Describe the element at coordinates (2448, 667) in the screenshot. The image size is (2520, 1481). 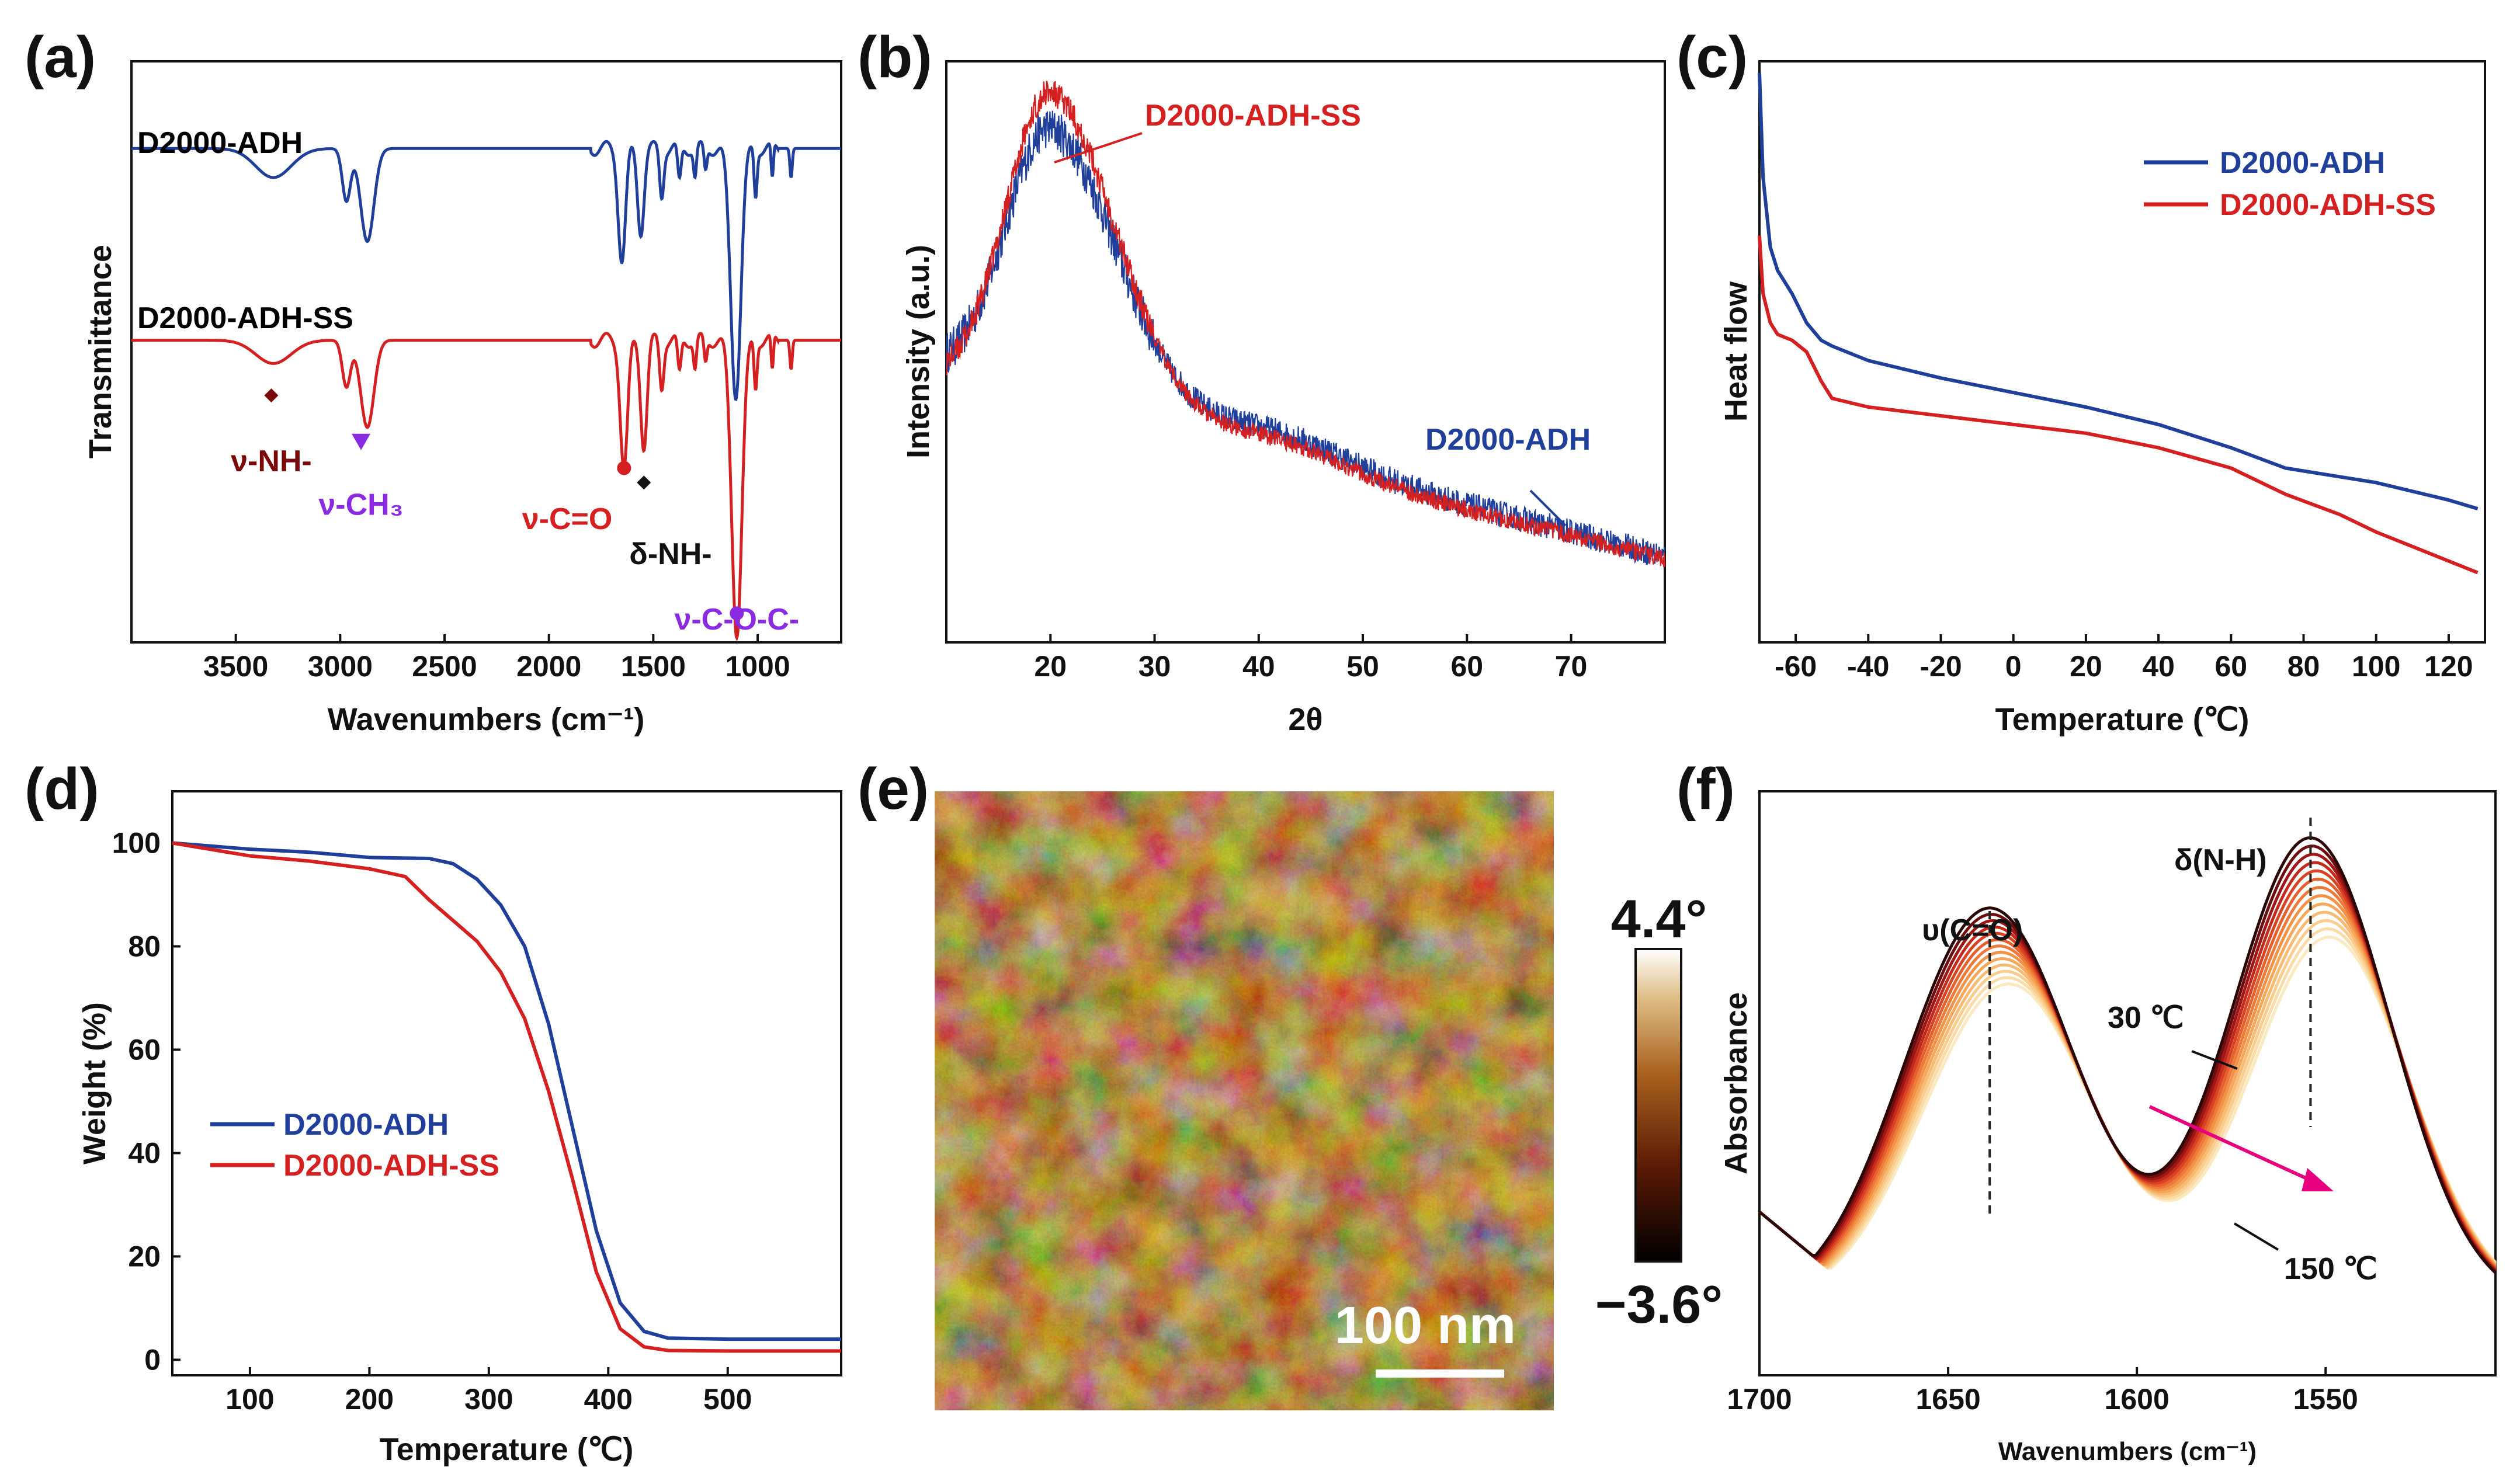
I see `x-tick-label: 120` at that location.